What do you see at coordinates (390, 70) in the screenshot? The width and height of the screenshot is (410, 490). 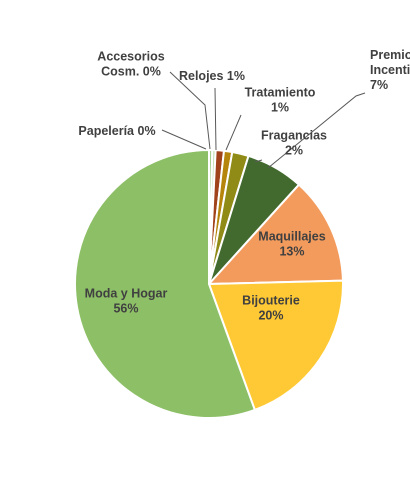 I see `data-label-premios-incentivos: Incentivos` at bounding box center [390, 70].